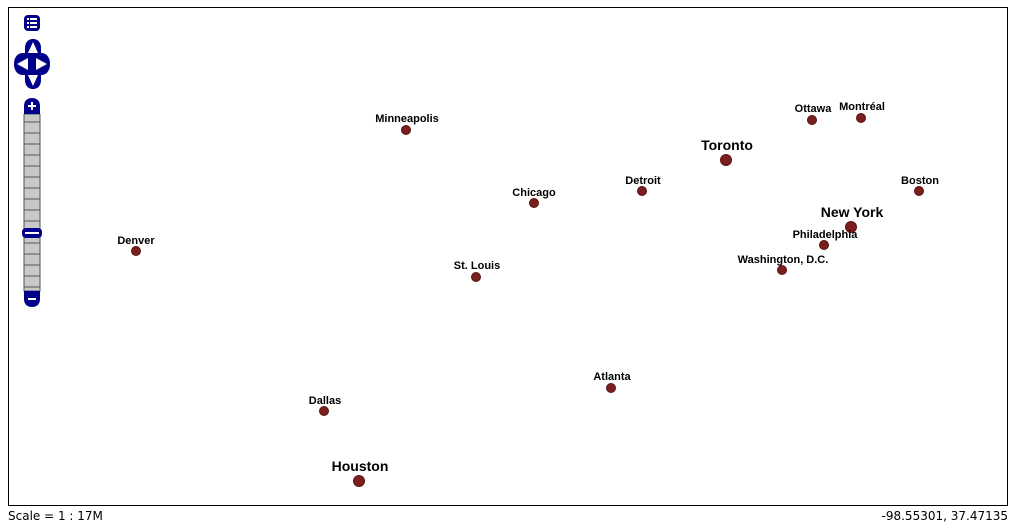 The width and height of the screenshot is (1018, 530). Describe the element at coordinates (611, 388) in the screenshot. I see `city-marker-atlanta` at that location.